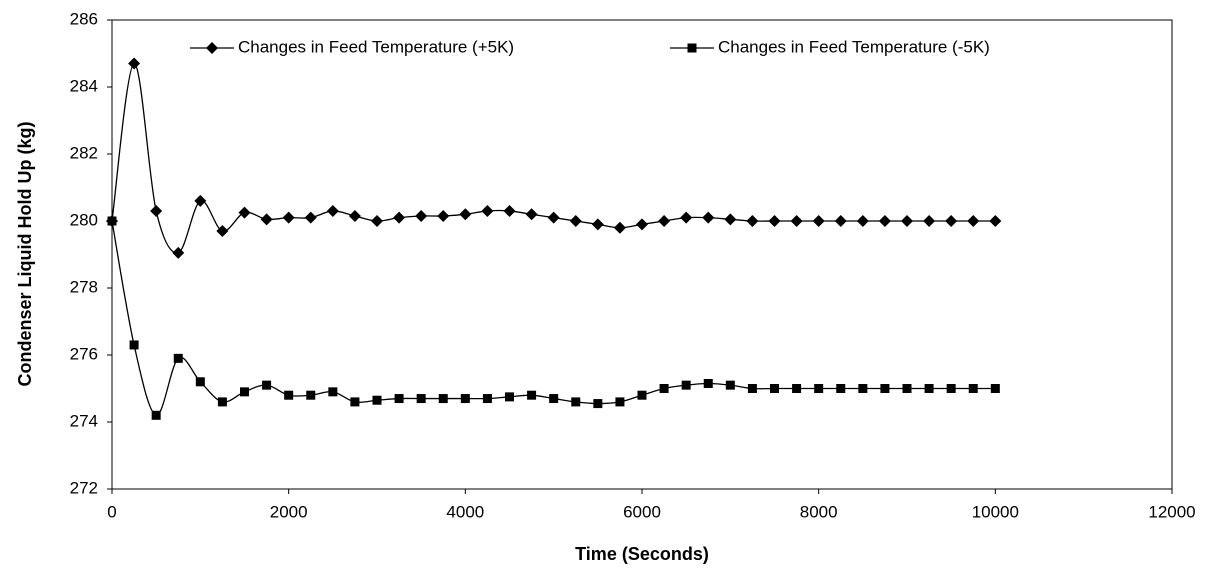 The width and height of the screenshot is (1208, 569). I want to click on x-tick-label: 4000, so click(465, 511).